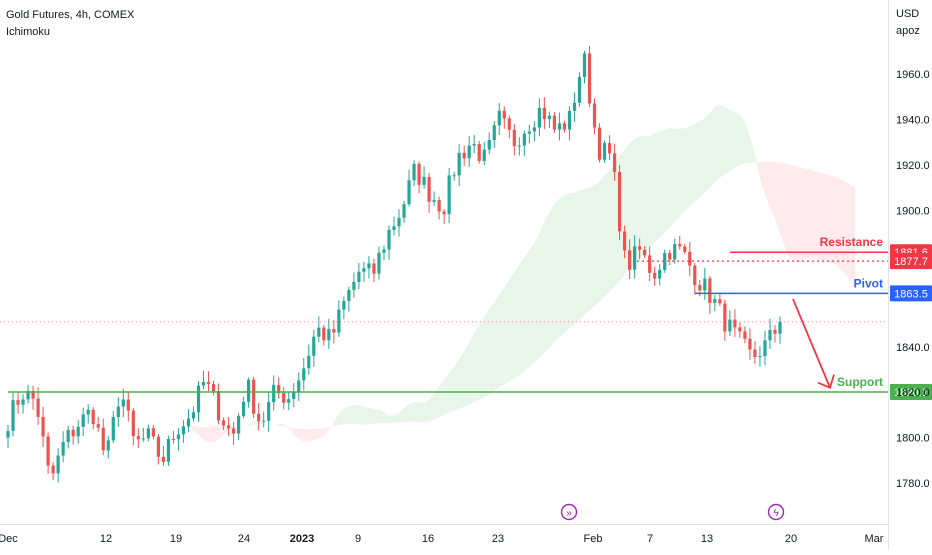 The height and width of the screenshot is (555, 932). What do you see at coordinates (358, 539) in the screenshot?
I see `x-tick-label: 9` at bounding box center [358, 539].